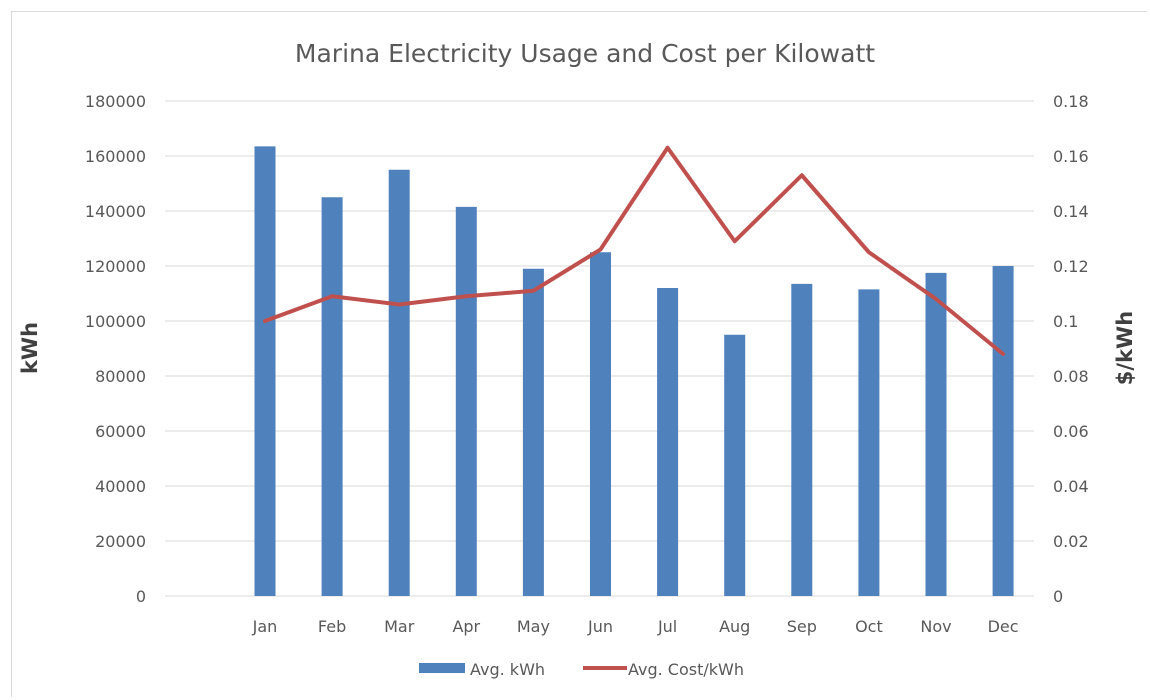 The width and height of the screenshot is (1150, 700). What do you see at coordinates (1071, 101) in the screenshot?
I see `y2-tick-label: 0.18` at bounding box center [1071, 101].